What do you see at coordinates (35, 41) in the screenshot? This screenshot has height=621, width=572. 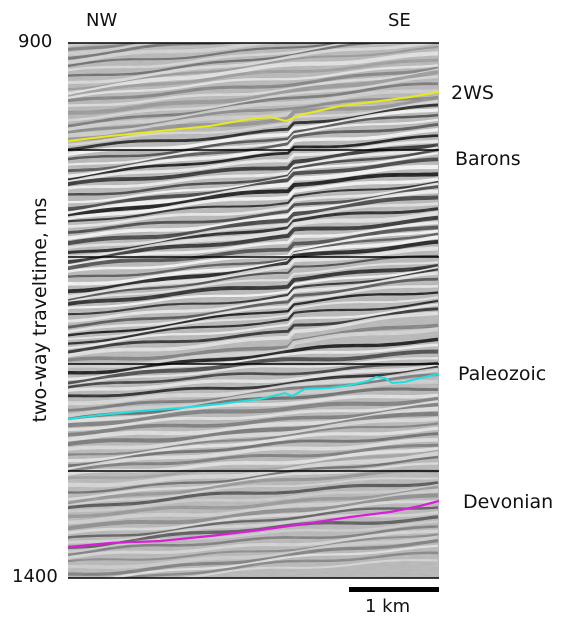 I see `y-tick-top: 900` at bounding box center [35, 41].